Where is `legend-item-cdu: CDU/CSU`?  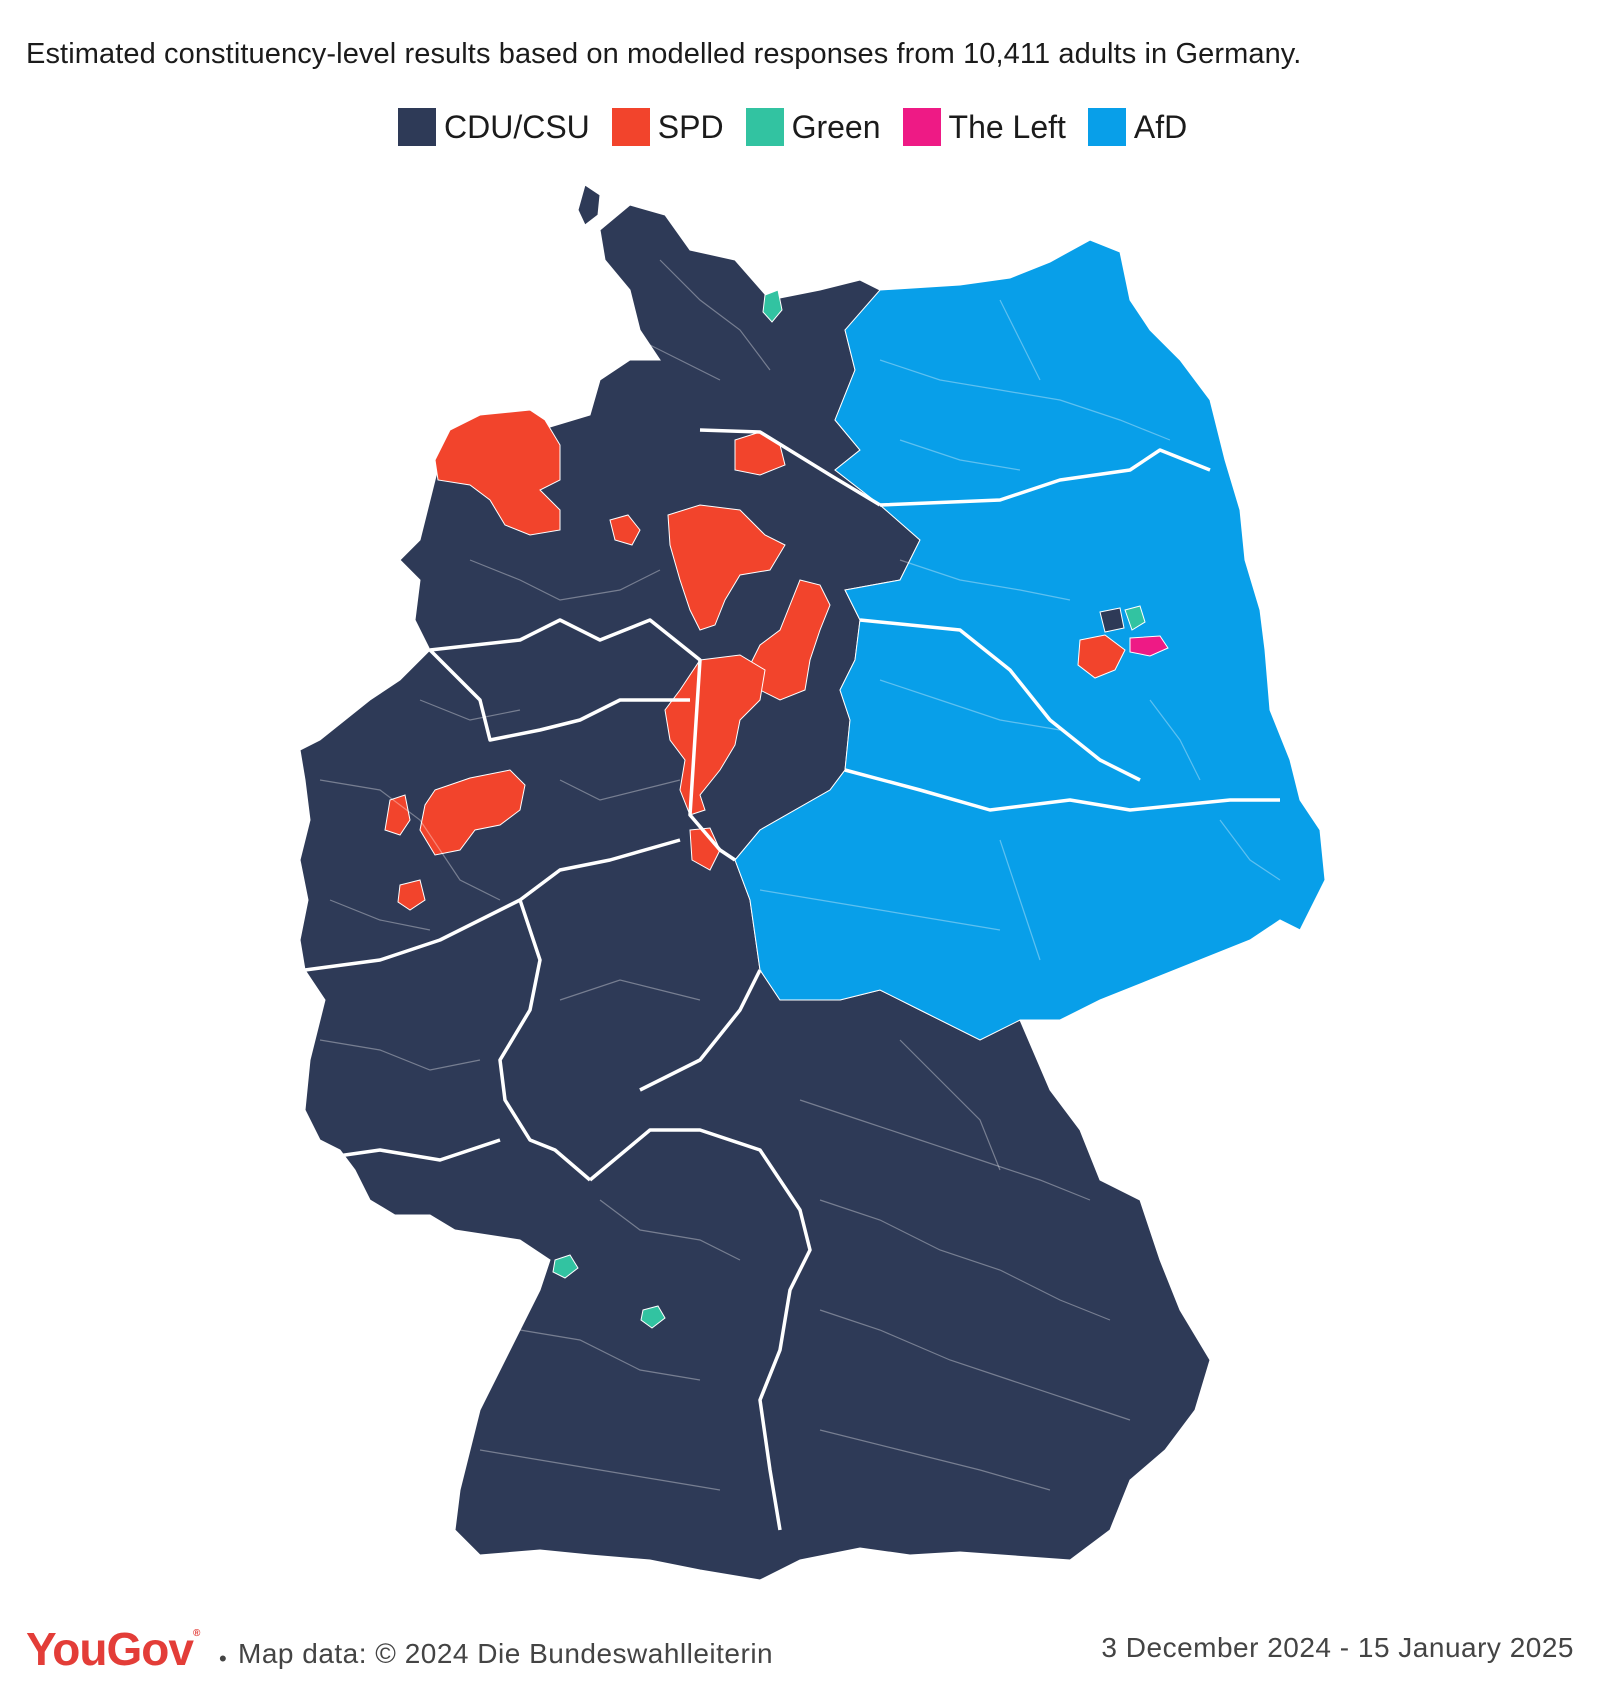
legend-item-cdu: CDU/CSU is located at coordinates (494, 127).